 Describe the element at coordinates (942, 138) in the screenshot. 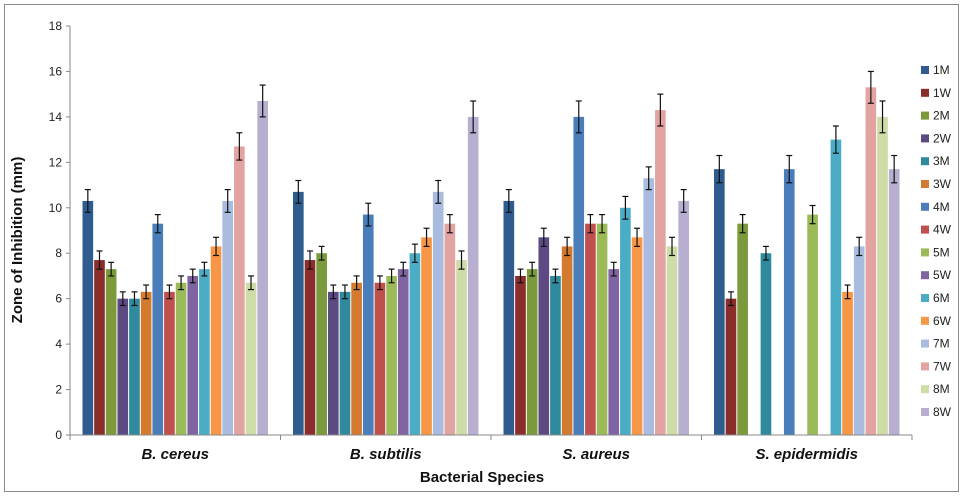

I see `legend-label: 2W` at that location.